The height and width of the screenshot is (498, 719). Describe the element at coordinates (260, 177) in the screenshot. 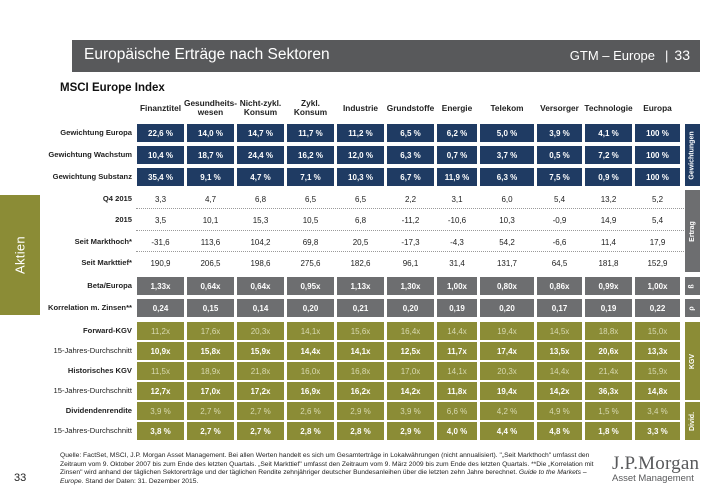

I see `table-cell: 4,7 %` at that location.